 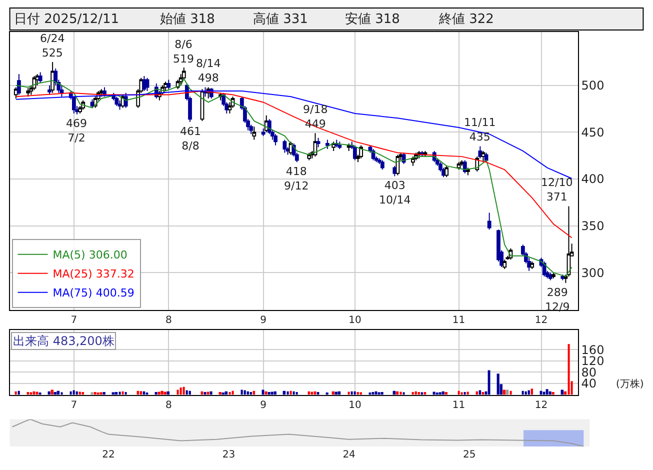 I want to click on text: 高値 331, so click(x=280, y=19).